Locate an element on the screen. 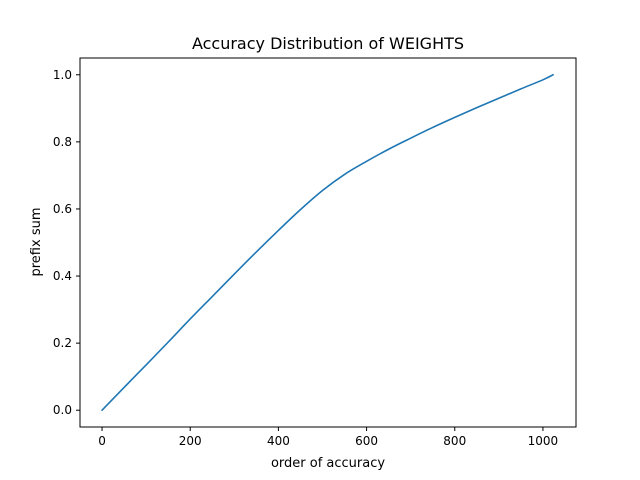  y-tick-label: 0.2 is located at coordinates (62, 343).